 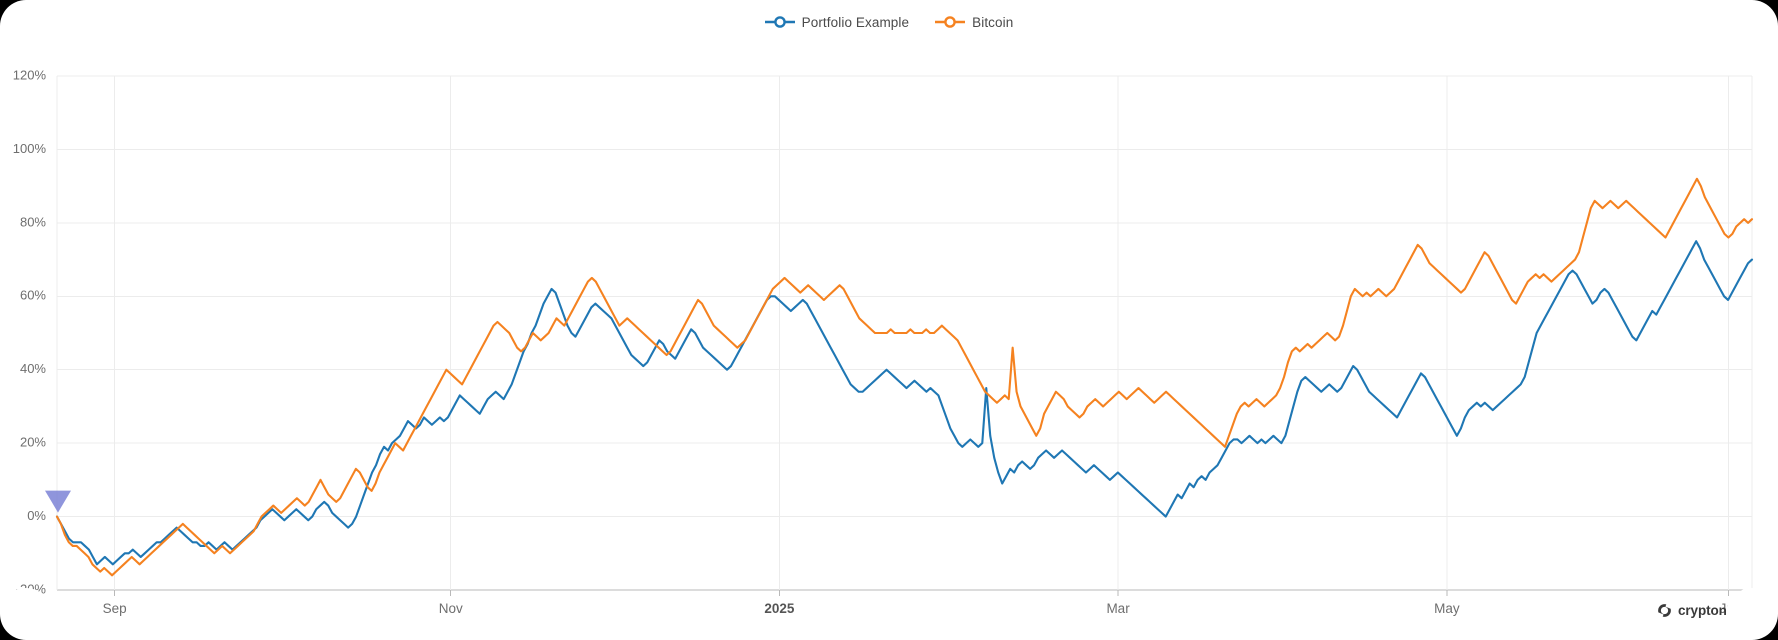 I want to click on y-axis-tick-label: 120%, so click(x=30, y=74).